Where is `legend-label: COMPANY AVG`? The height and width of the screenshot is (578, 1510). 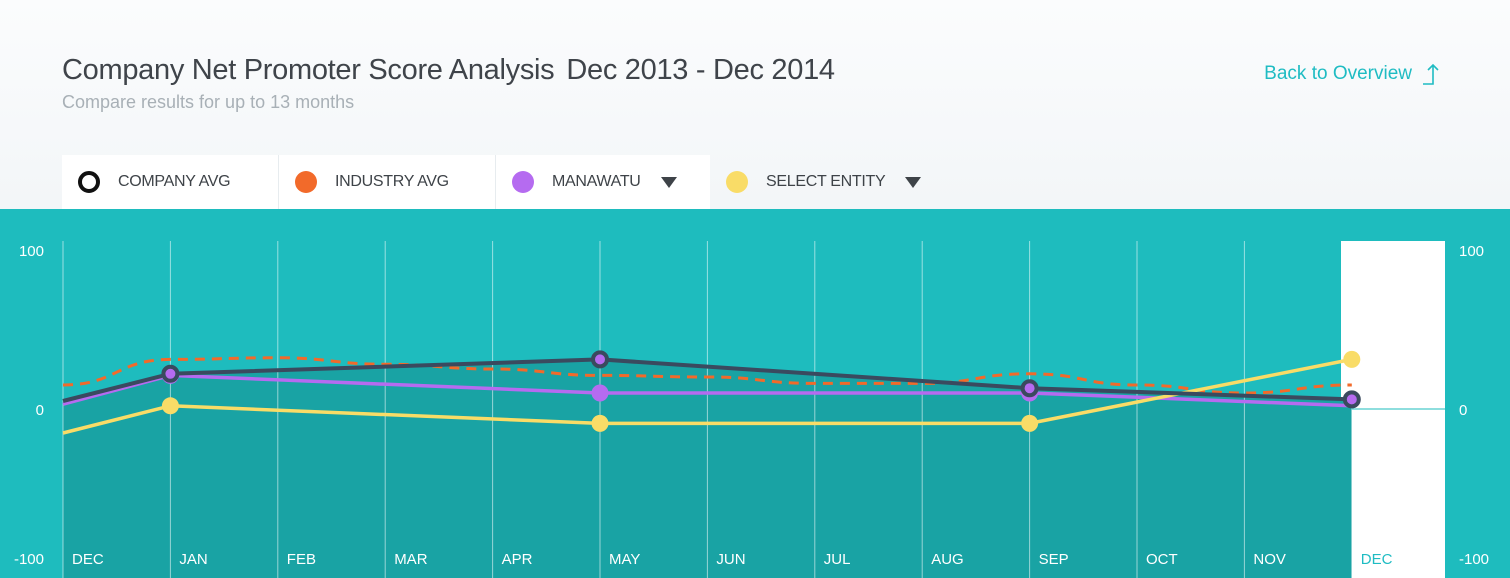 legend-label: COMPANY AVG is located at coordinates (174, 181).